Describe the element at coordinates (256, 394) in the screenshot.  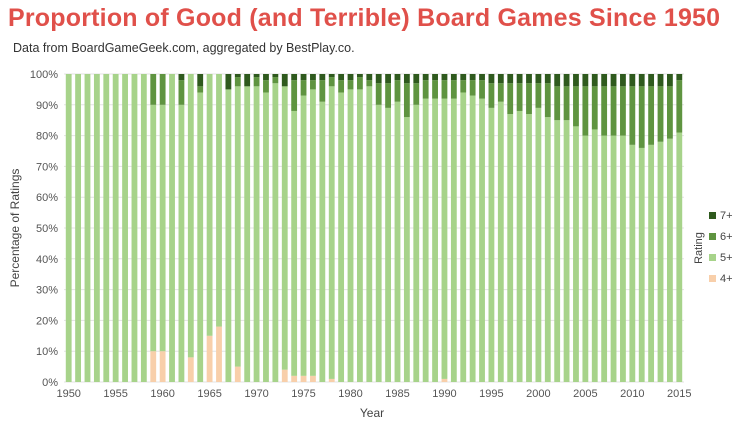
I see `x-tick-label: 1970` at that location.